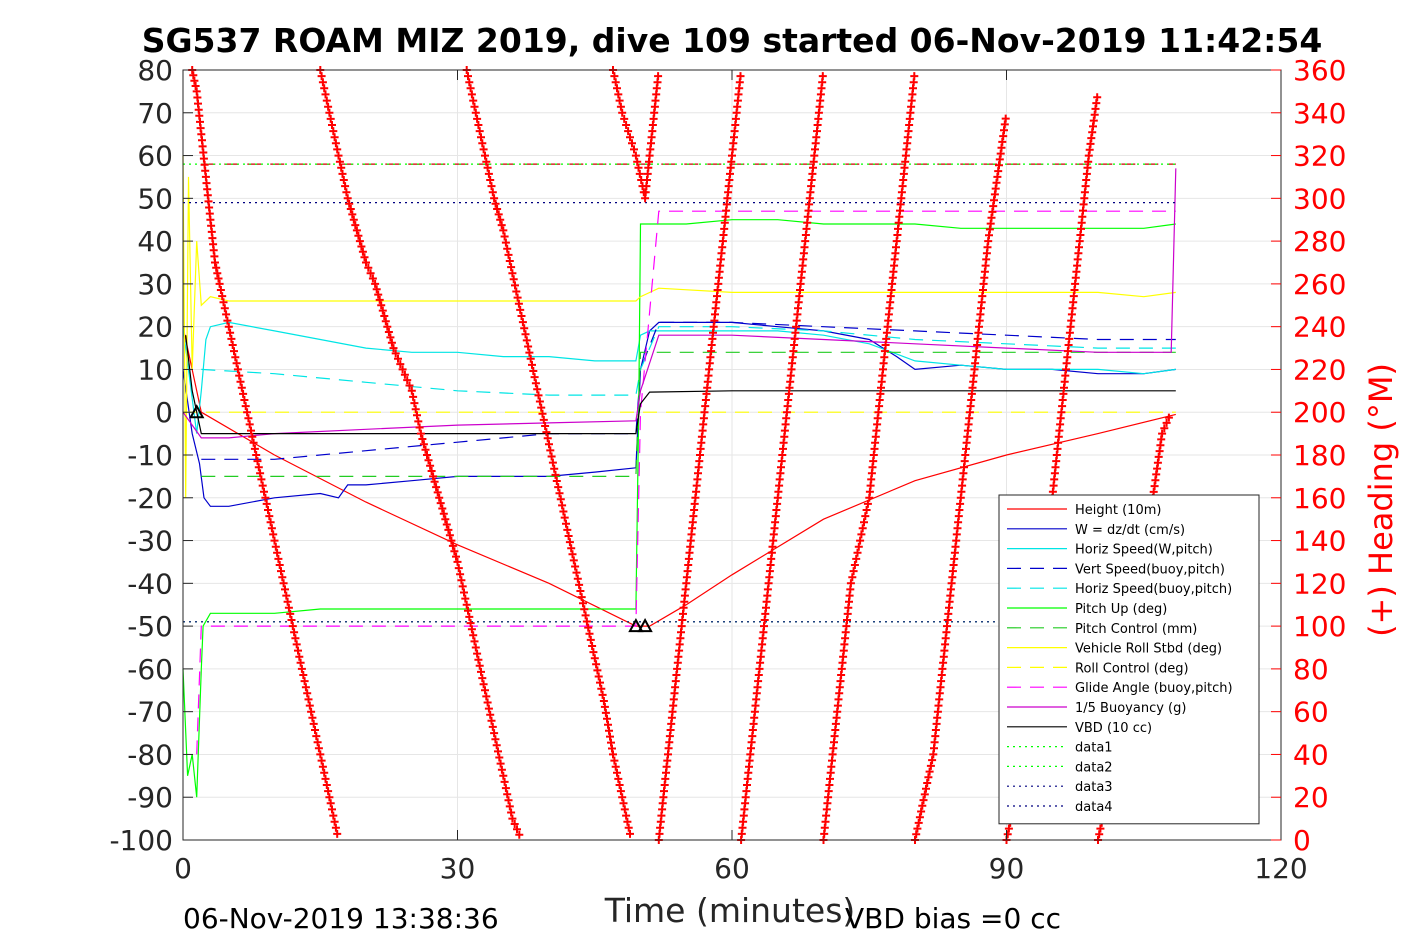 This screenshot has height=945, width=1417. I want to click on y-tick-label: 20, so click(155, 327).